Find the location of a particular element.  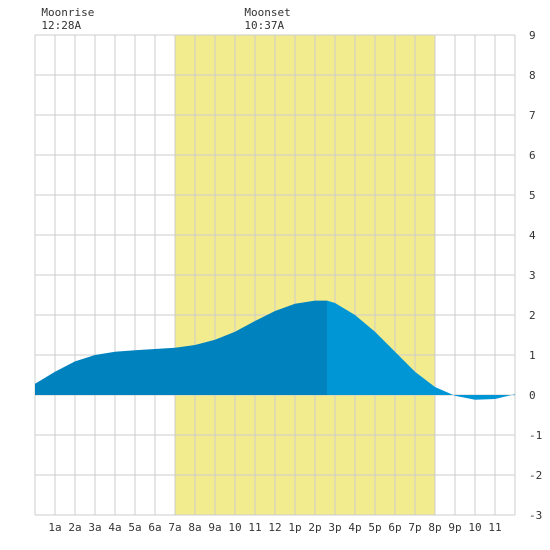

y-tick-label: -3 is located at coordinates (535, 515).